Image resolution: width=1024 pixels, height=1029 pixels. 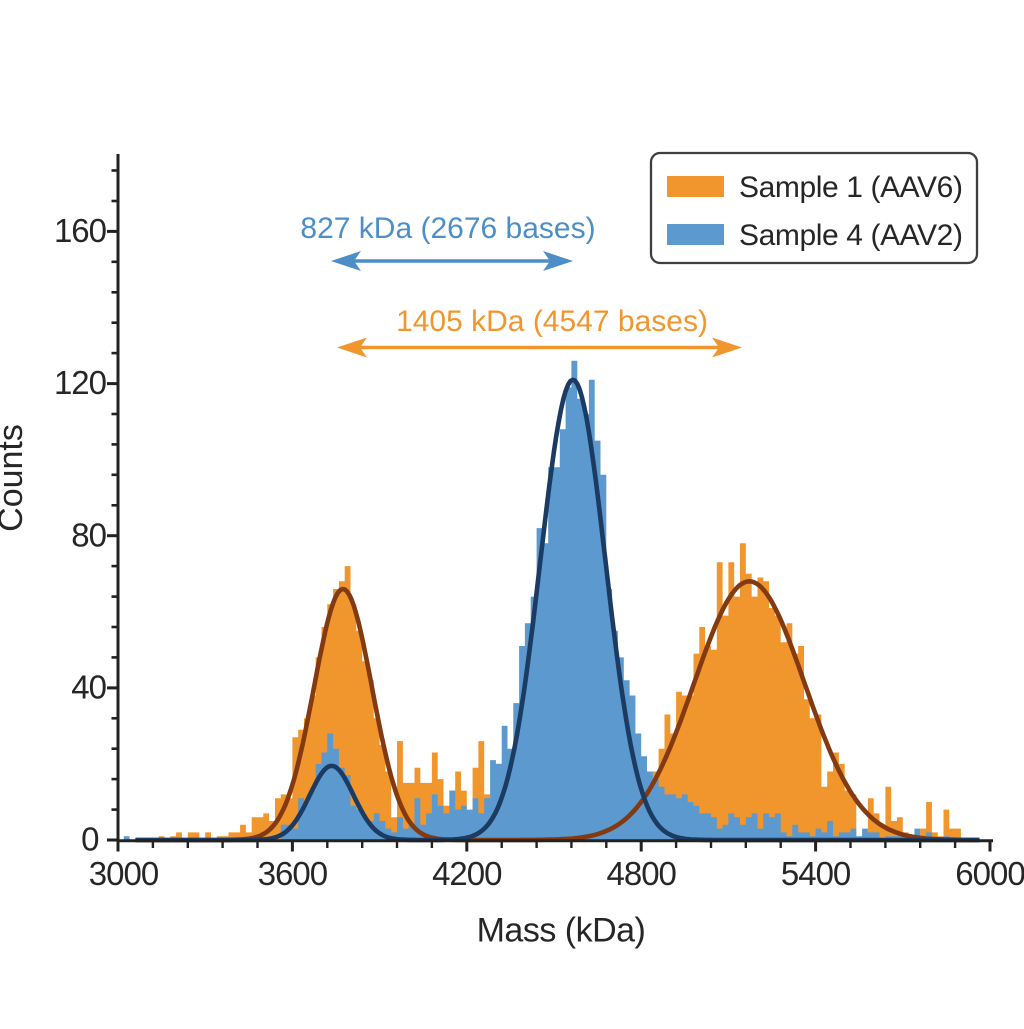 What do you see at coordinates (851, 187) in the screenshot?
I see `svg-text: Sample 1 (AAV6)` at bounding box center [851, 187].